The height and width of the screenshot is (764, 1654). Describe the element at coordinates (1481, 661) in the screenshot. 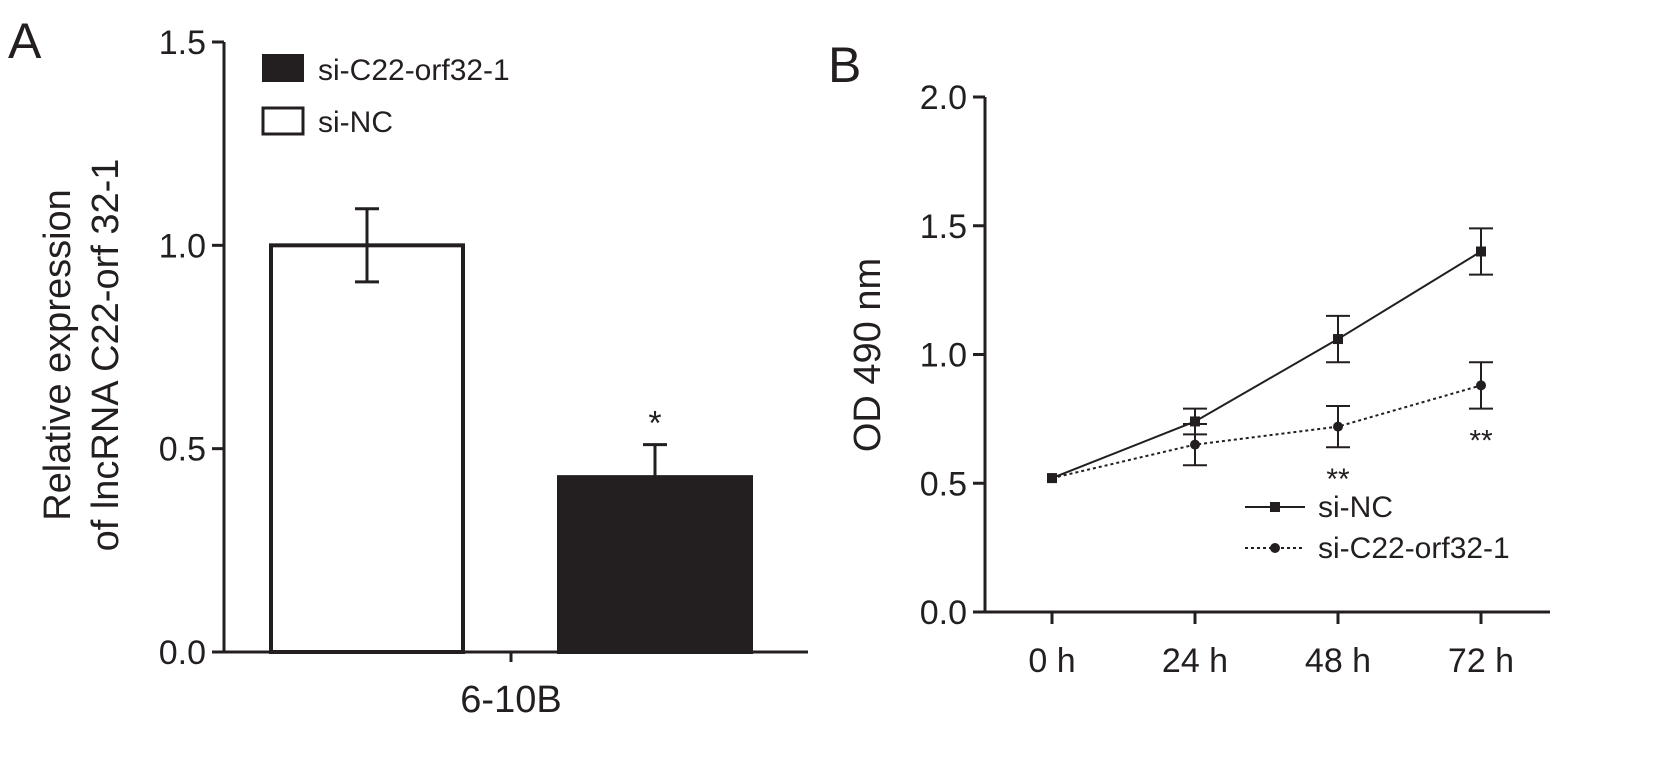

I see `panel-b-x-tick-label: 72 h` at that location.